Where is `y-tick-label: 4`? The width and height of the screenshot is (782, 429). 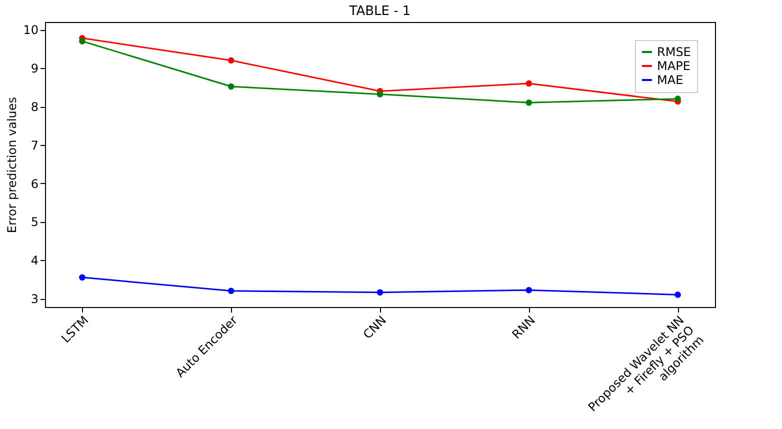
y-tick-label: 4 is located at coordinates (34, 261).